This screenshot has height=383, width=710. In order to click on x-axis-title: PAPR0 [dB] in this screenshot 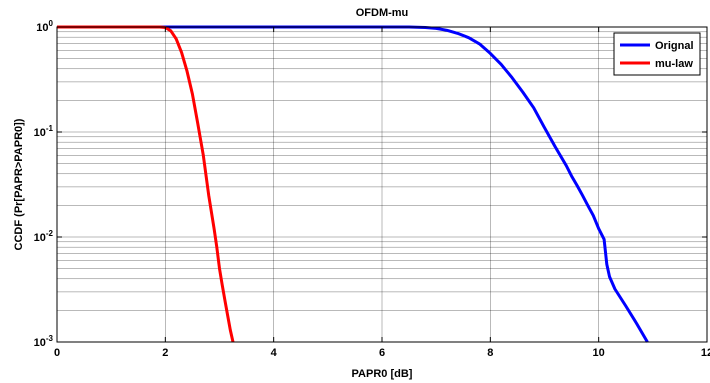, I will do `click(382, 374)`.